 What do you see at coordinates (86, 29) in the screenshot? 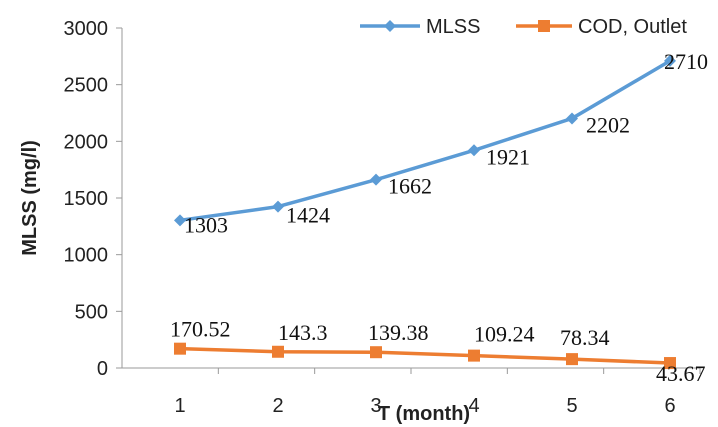
I see `y-tick-label: 3000` at bounding box center [86, 29].